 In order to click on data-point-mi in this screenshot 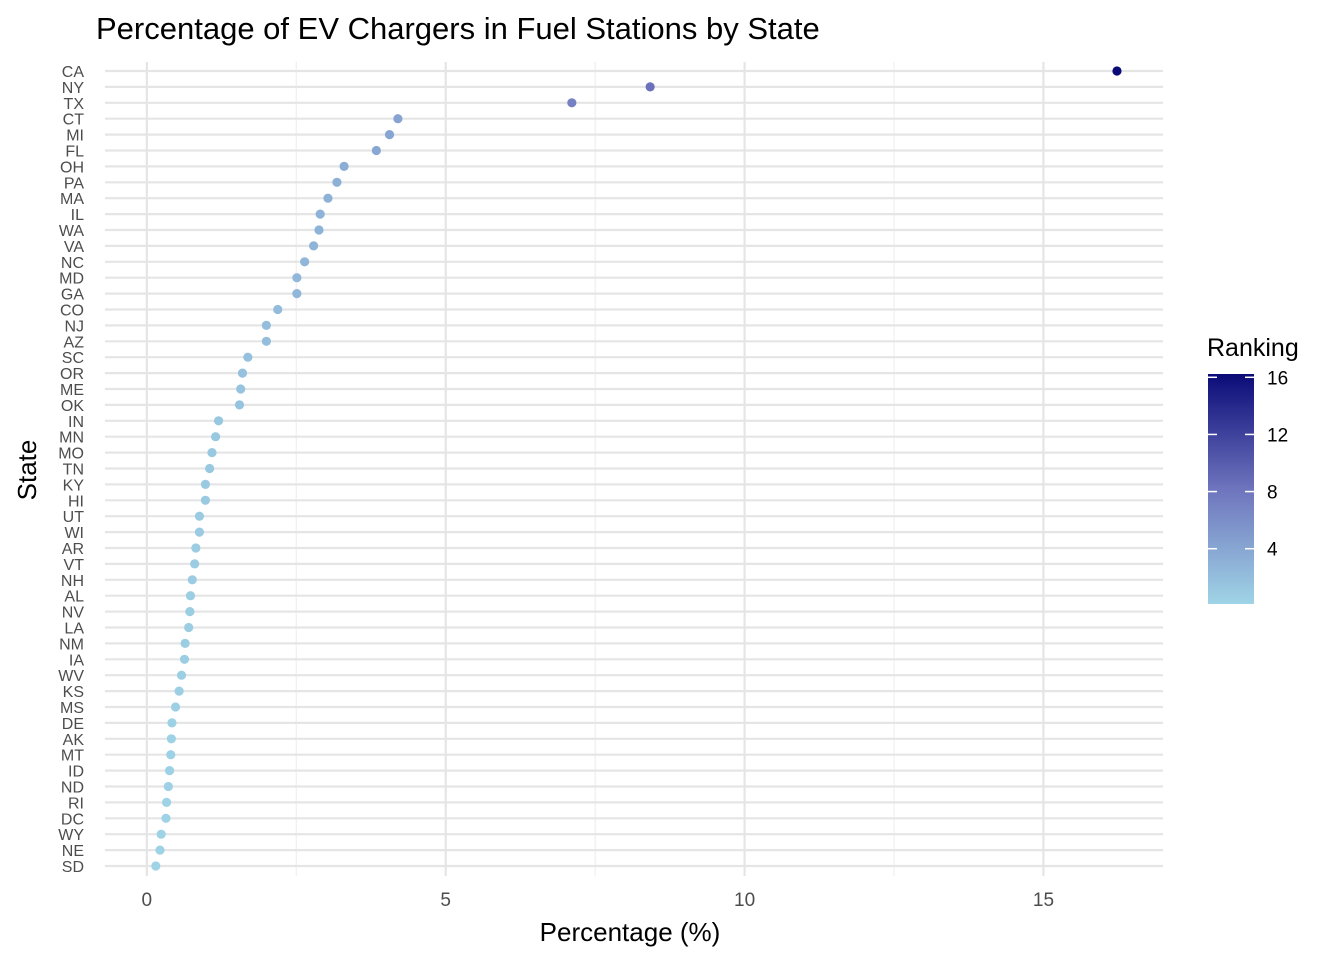, I will do `click(389, 135)`.